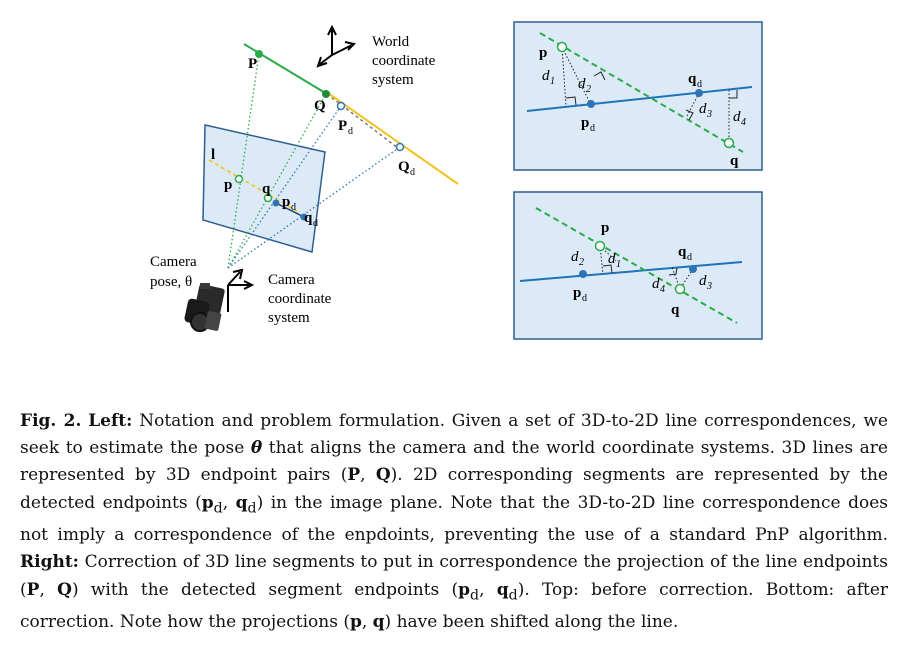 The image size is (910, 664). I want to click on image-p-marker, so click(239, 179).